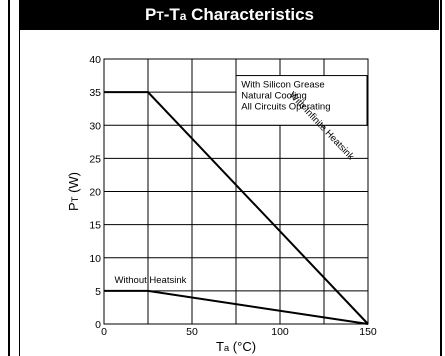 The image size is (445, 356). Describe the element at coordinates (282, 84) in the screenshot. I see `legend-line-silicon-grease: With Silicon Grease` at that location.